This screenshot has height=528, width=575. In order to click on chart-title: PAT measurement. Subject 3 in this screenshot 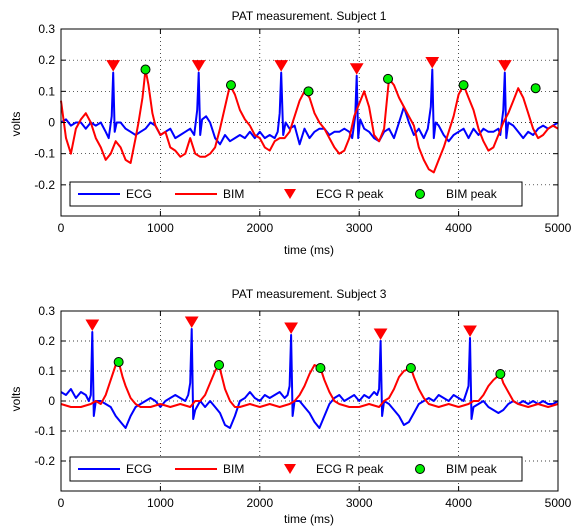, I will do `click(309, 294)`.